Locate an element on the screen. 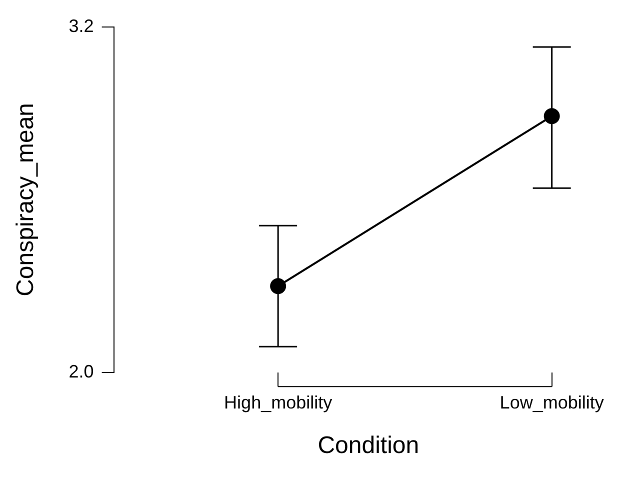  y-axis-title: Conspiracy_mean is located at coordinates (26, 199).